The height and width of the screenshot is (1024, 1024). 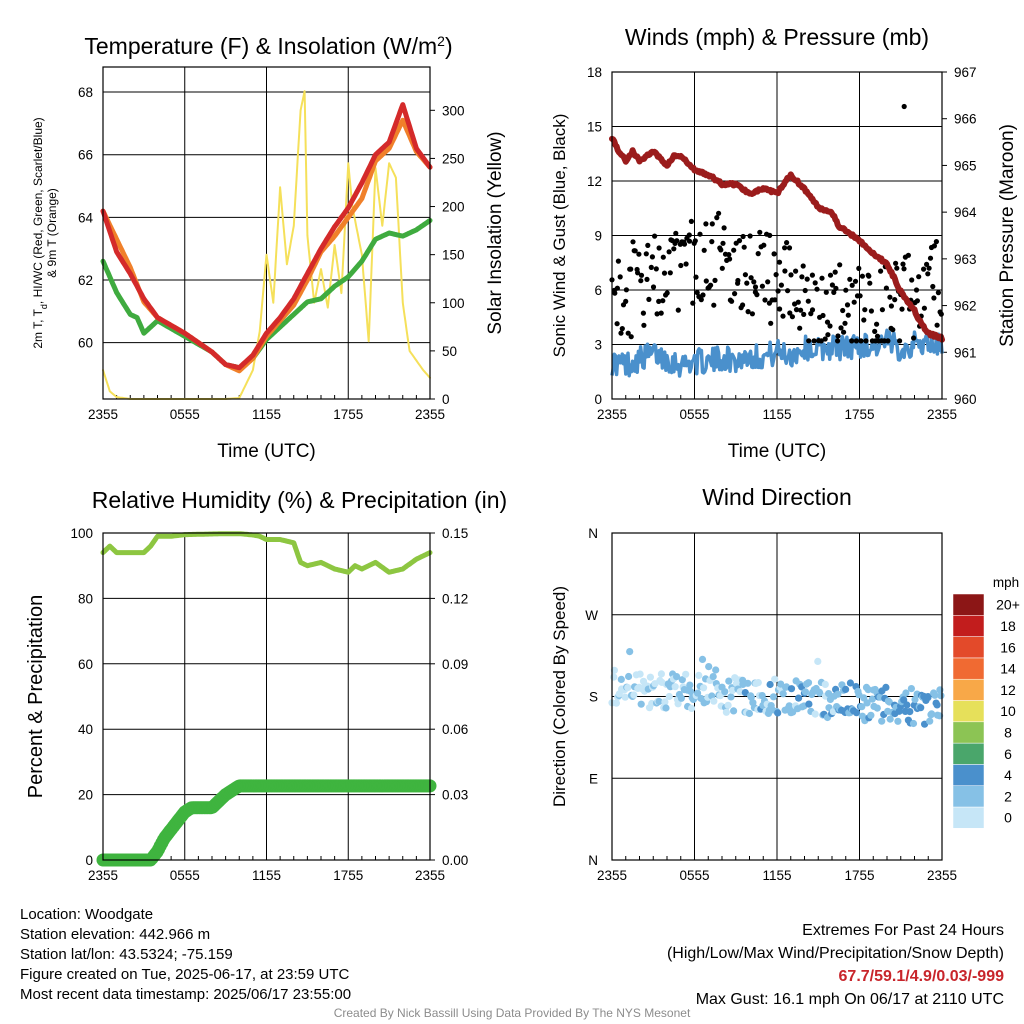 I want to click on direction-ylabel: Direction (Colored By Speed), so click(x=559, y=696).